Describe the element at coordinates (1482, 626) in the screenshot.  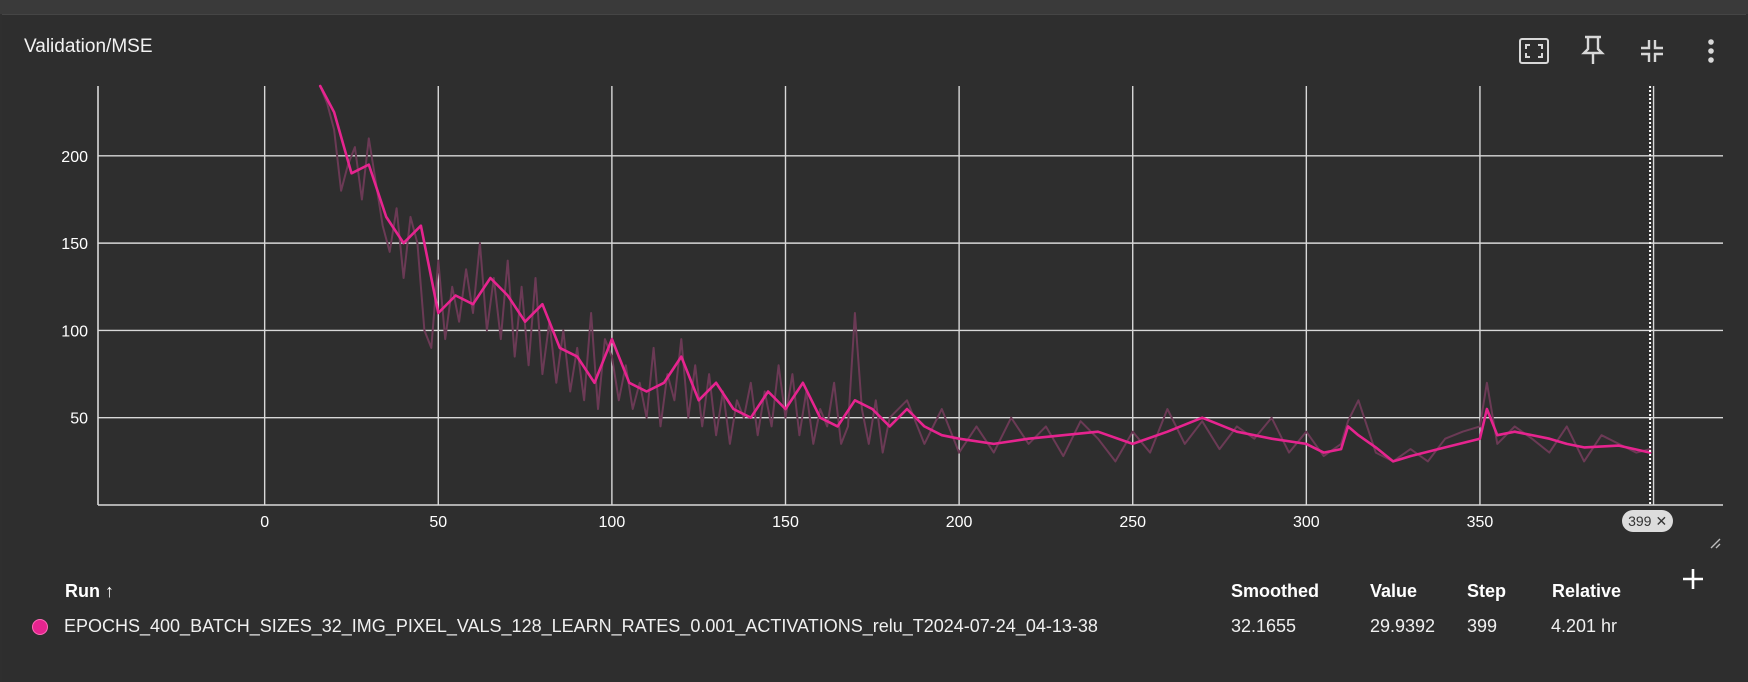
I see `run-step: 399` at that location.